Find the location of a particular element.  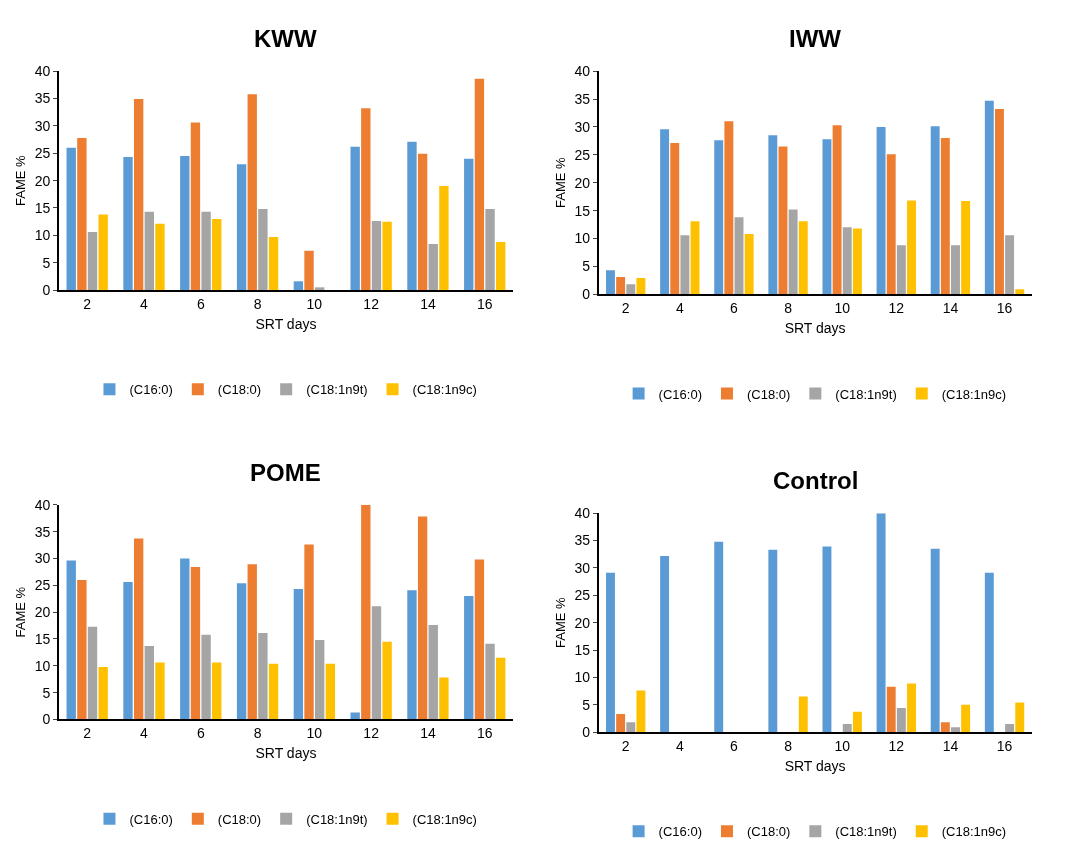

x-axis-title: SRT days is located at coordinates (815, 765).